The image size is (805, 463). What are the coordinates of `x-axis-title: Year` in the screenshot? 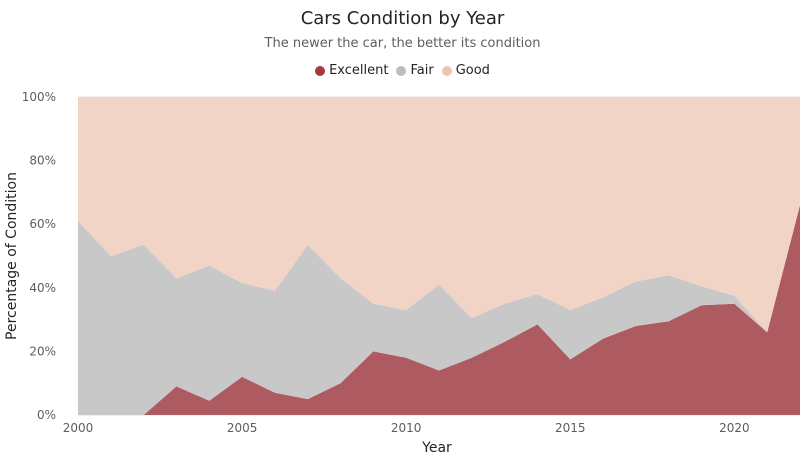 It's located at (436, 448).